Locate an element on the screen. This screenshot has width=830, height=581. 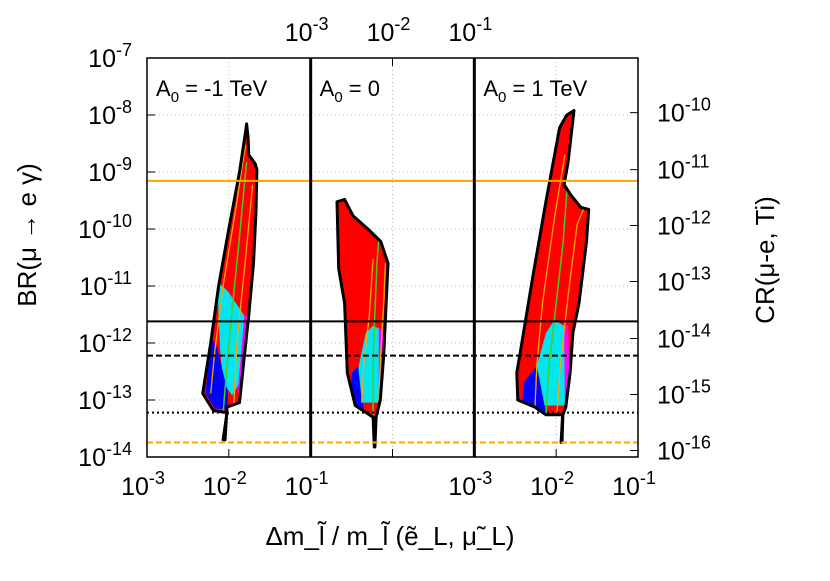
panel-label-3: A0 = 1 TeV is located at coordinates (535, 91).